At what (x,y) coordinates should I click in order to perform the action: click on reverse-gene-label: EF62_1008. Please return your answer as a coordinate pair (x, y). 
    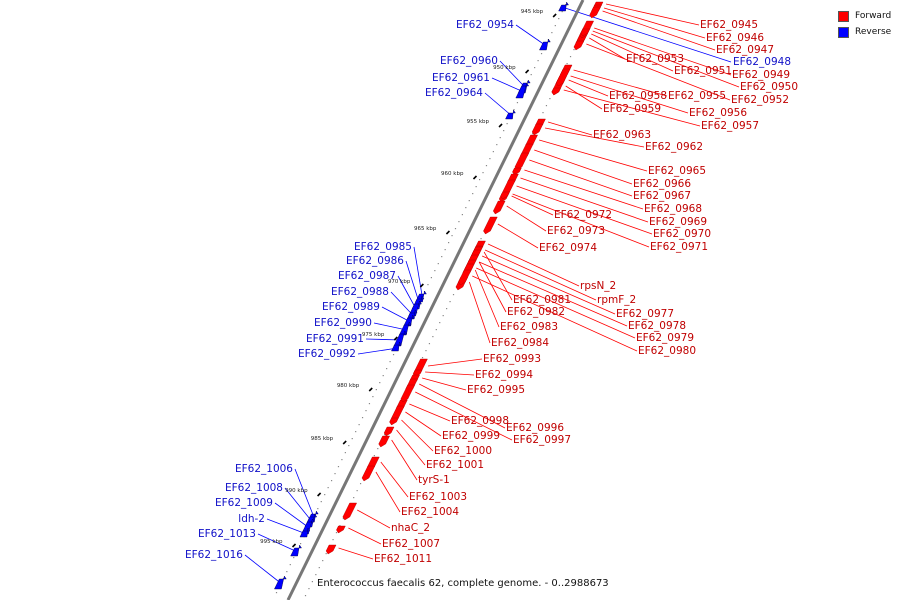
    Looking at the image, I should click on (254, 488).